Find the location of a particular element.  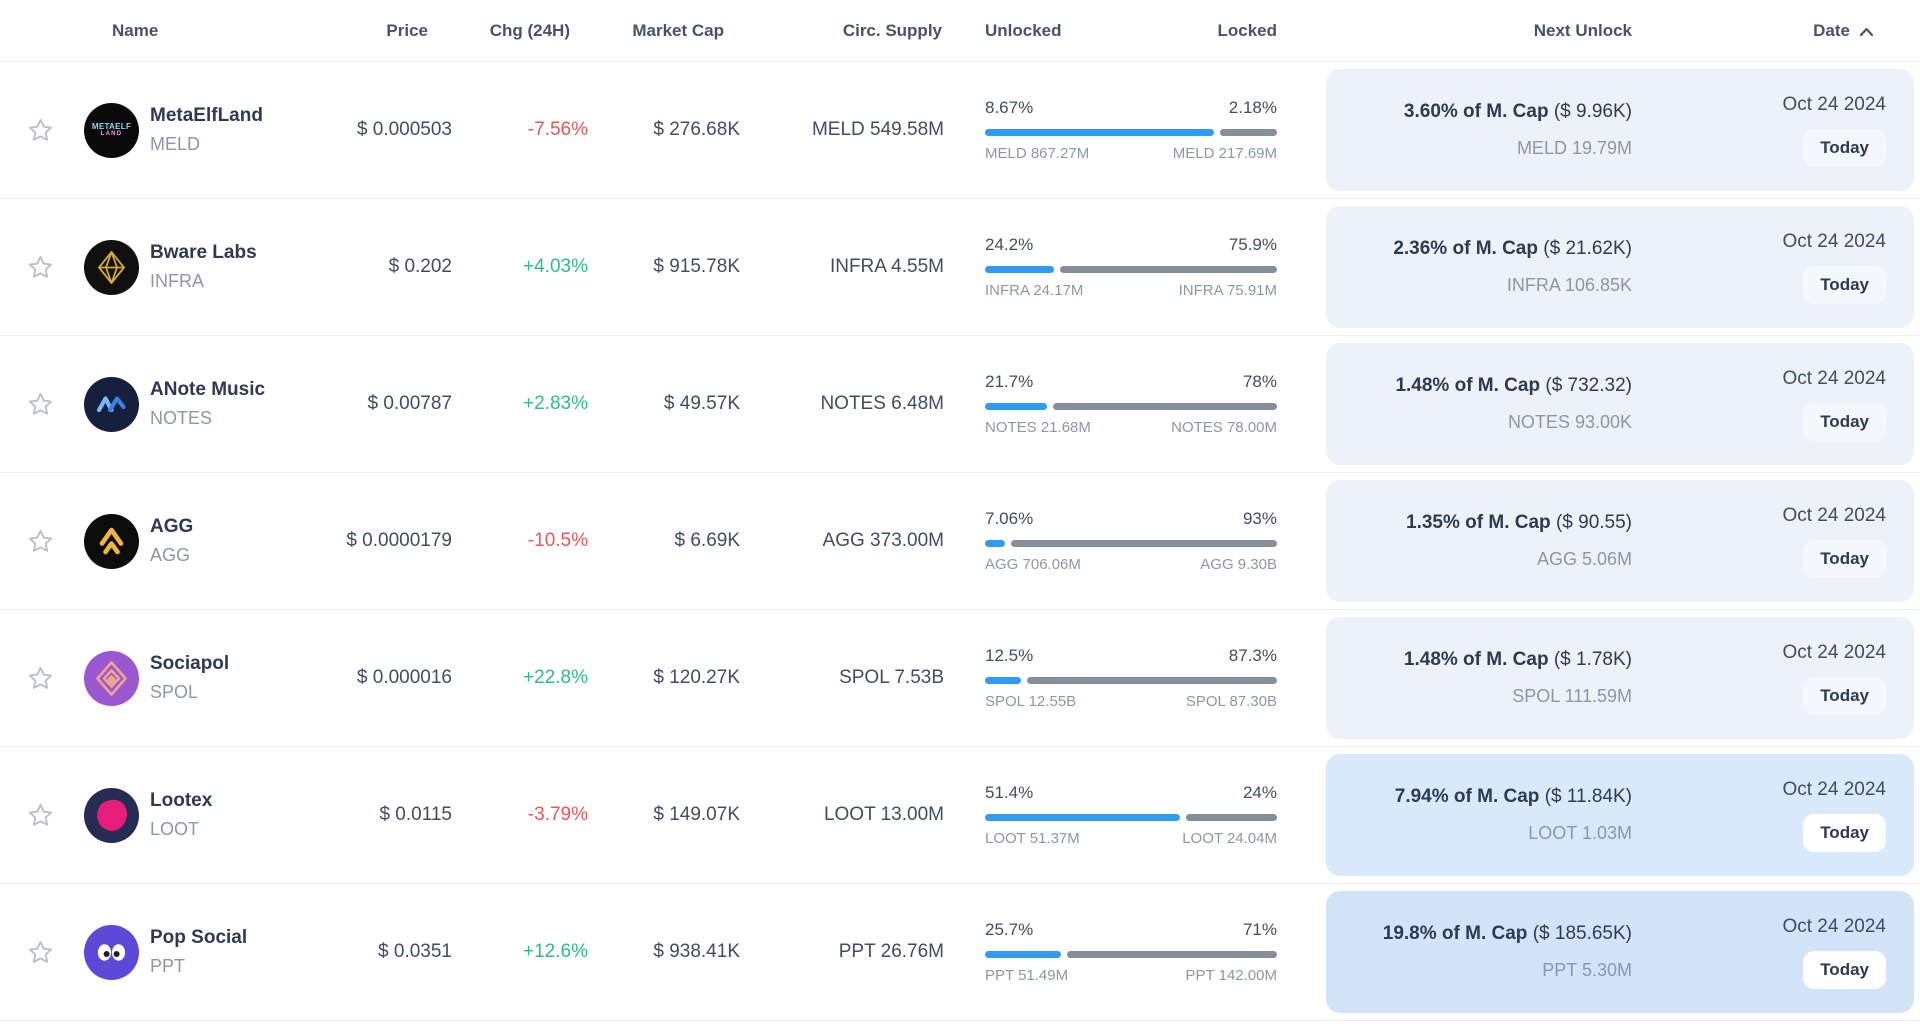

column-header-date-label: Date is located at coordinates (1831, 30).